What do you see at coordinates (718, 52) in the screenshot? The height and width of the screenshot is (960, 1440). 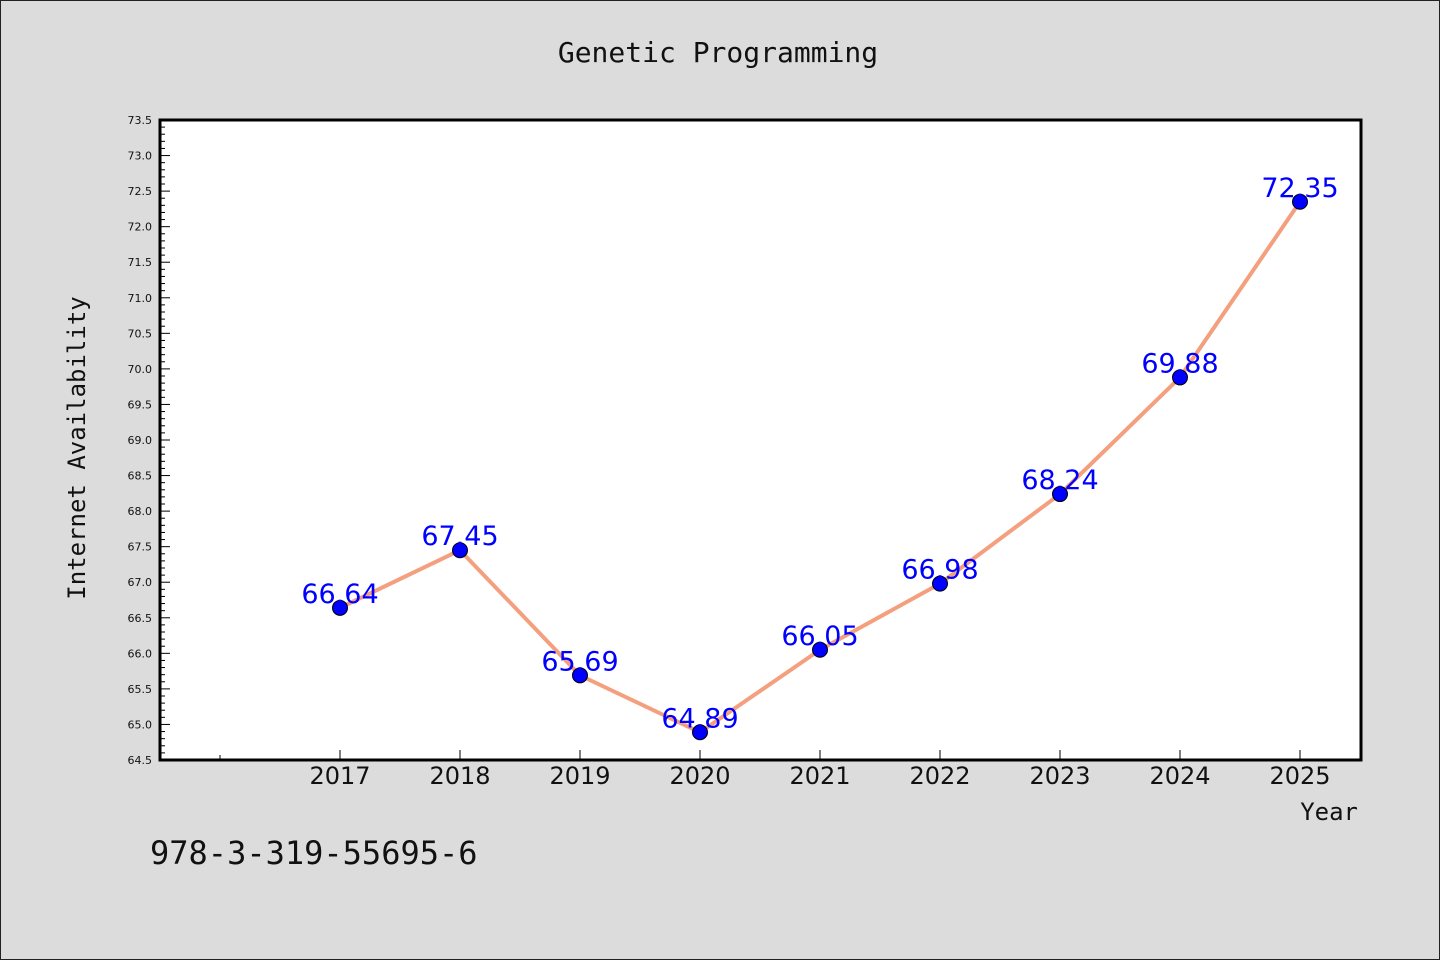 I see `chart-title: Genetic Programming` at bounding box center [718, 52].